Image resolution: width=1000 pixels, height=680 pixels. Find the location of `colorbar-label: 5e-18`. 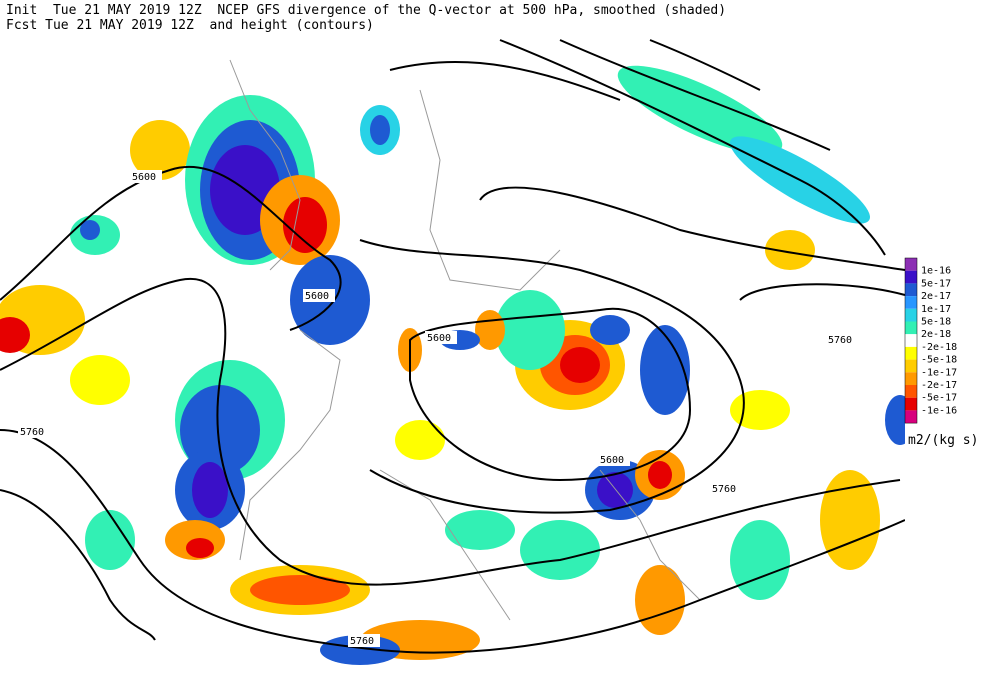

colorbar-label: 5e-18 is located at coordinates (936, 322).